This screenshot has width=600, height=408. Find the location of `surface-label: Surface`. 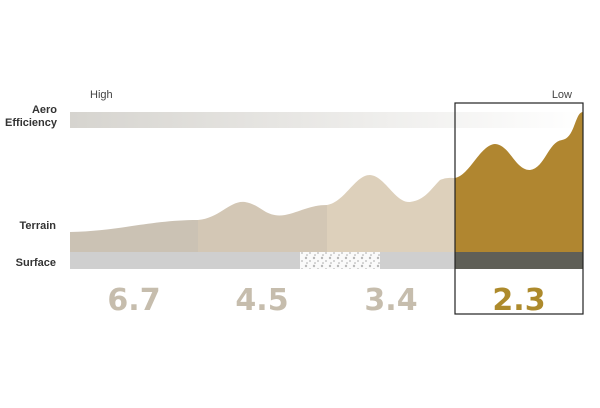

surface-label: Surface is located at coordinates (36, 263).